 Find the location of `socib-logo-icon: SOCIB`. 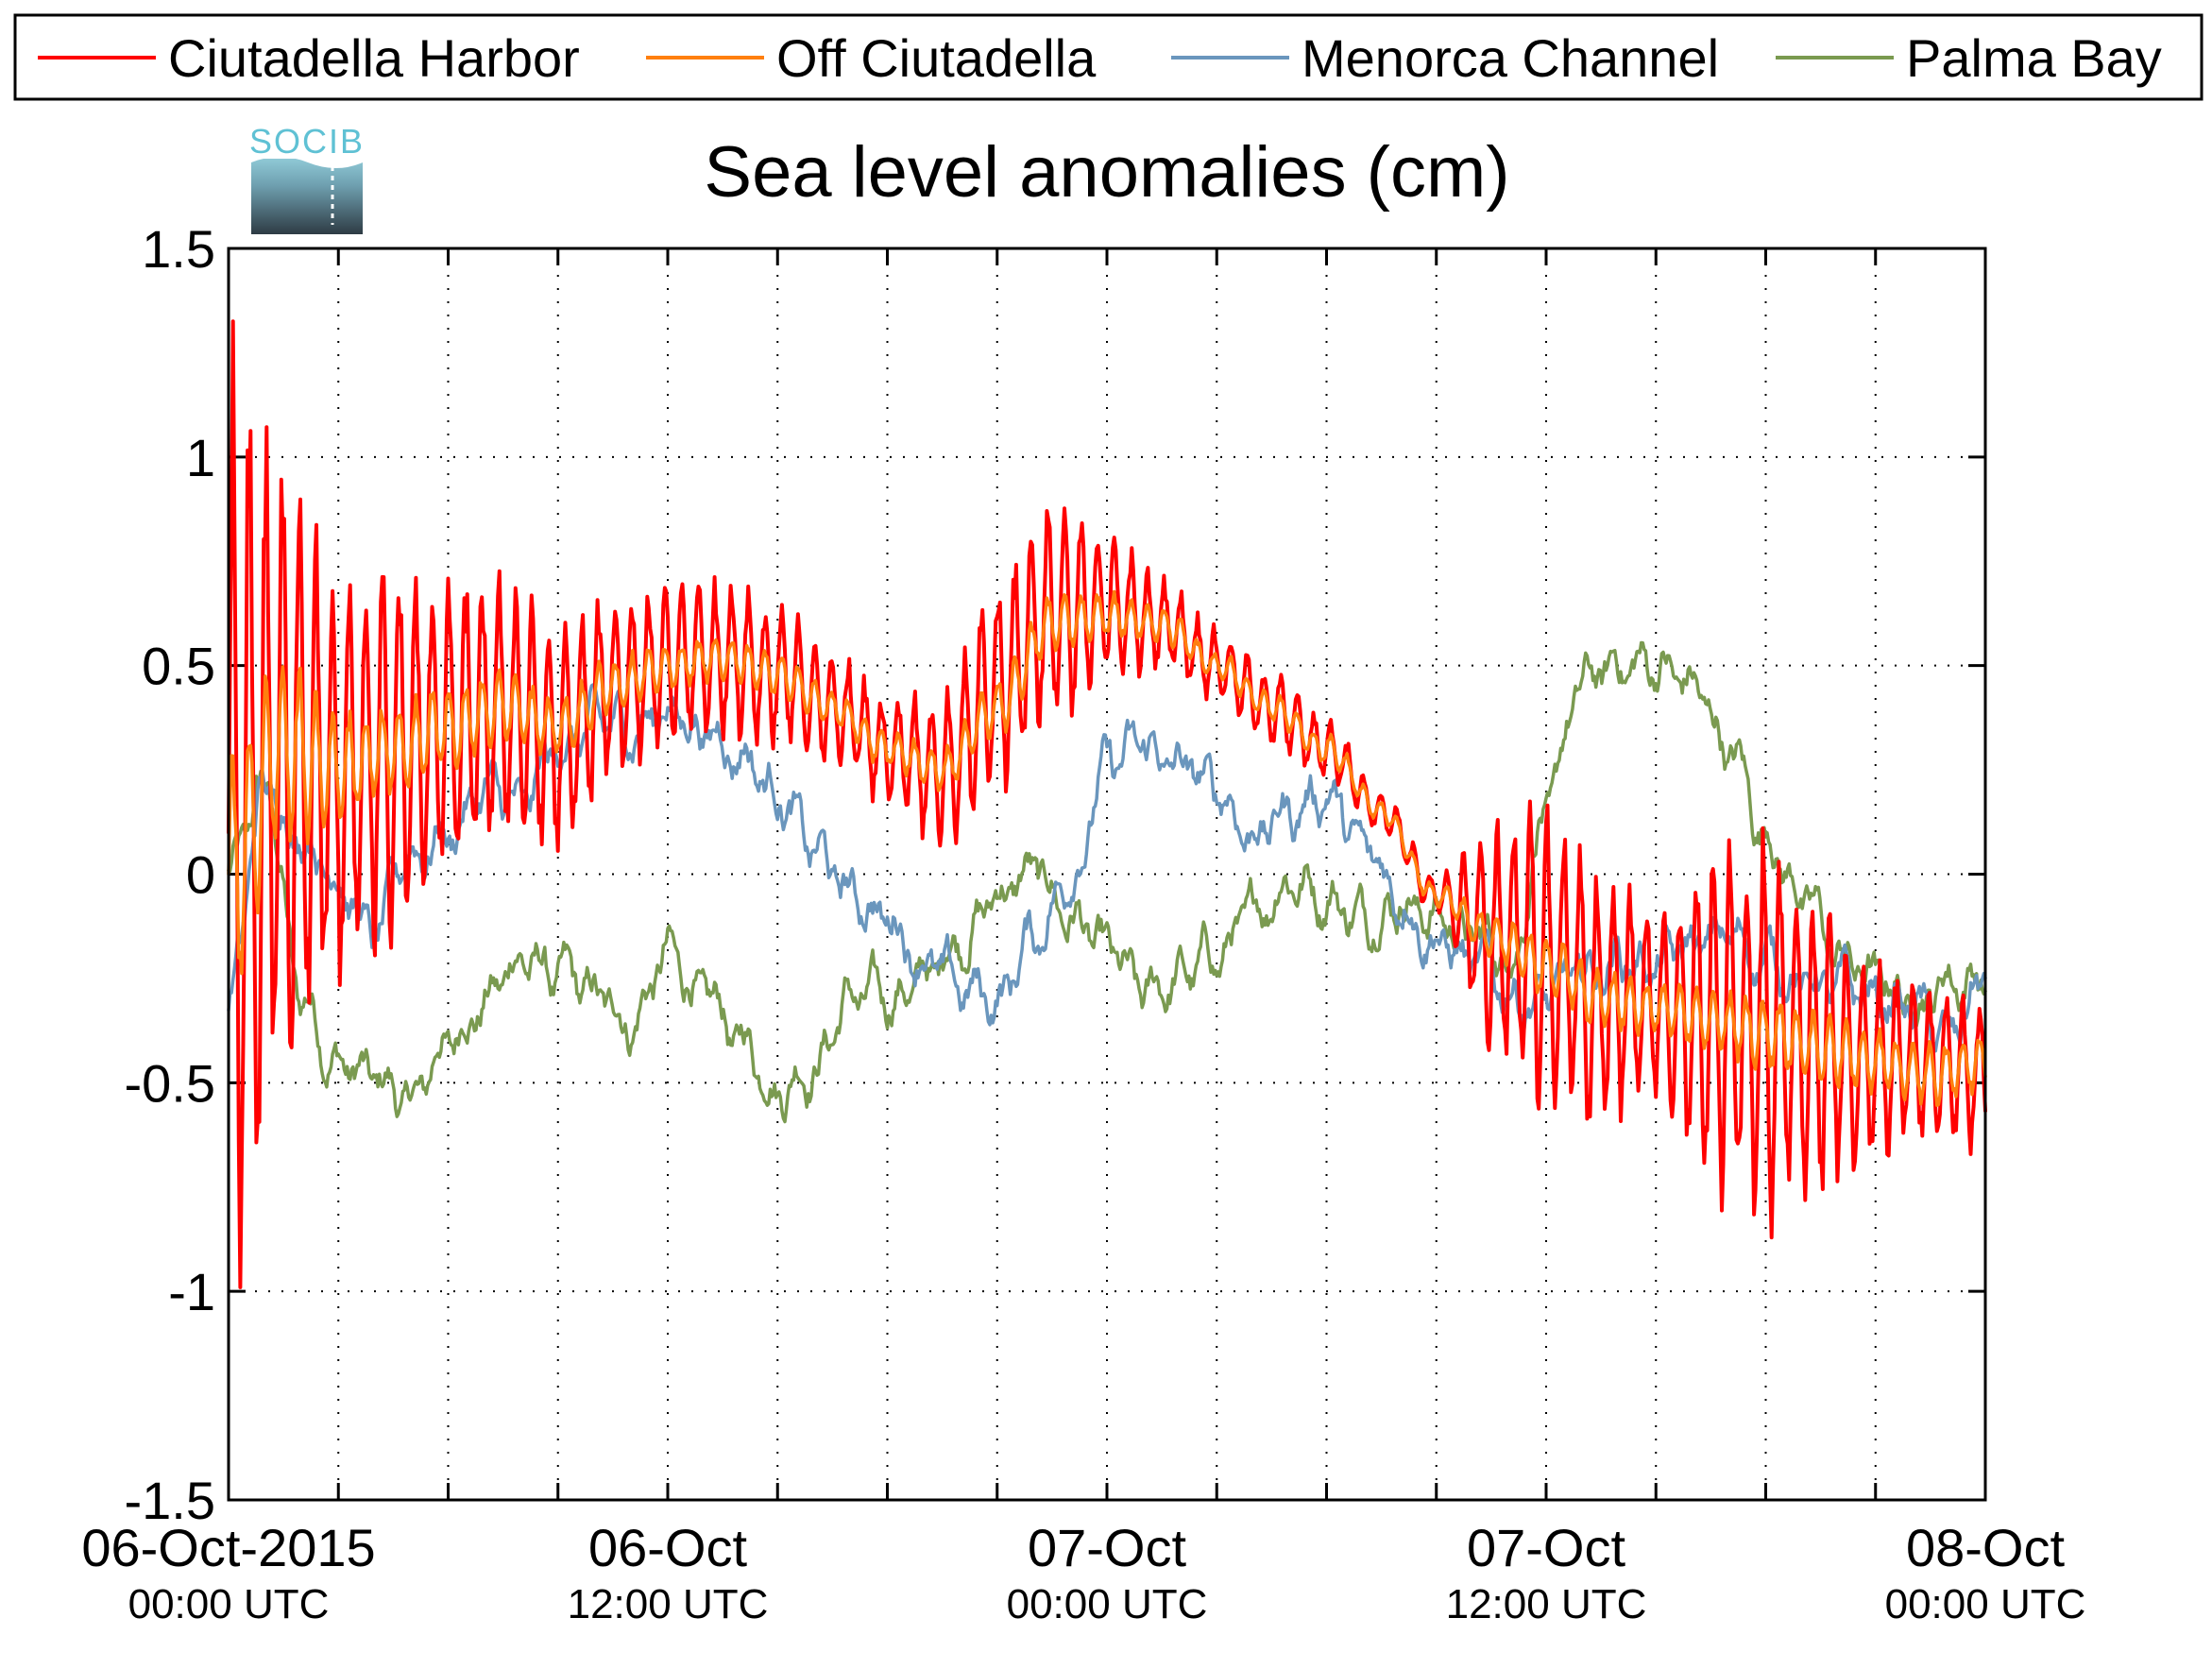

socib-logo-icon: SOCIB is located at coordinates (307, 178).